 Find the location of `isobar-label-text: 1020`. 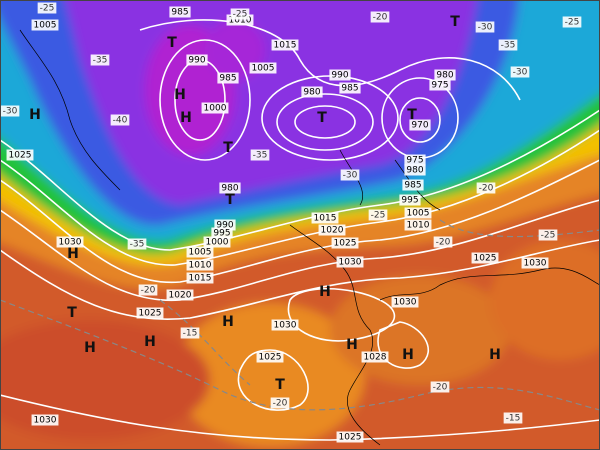

isobar-label-text: 1020 is located at coordinates (332, 231).